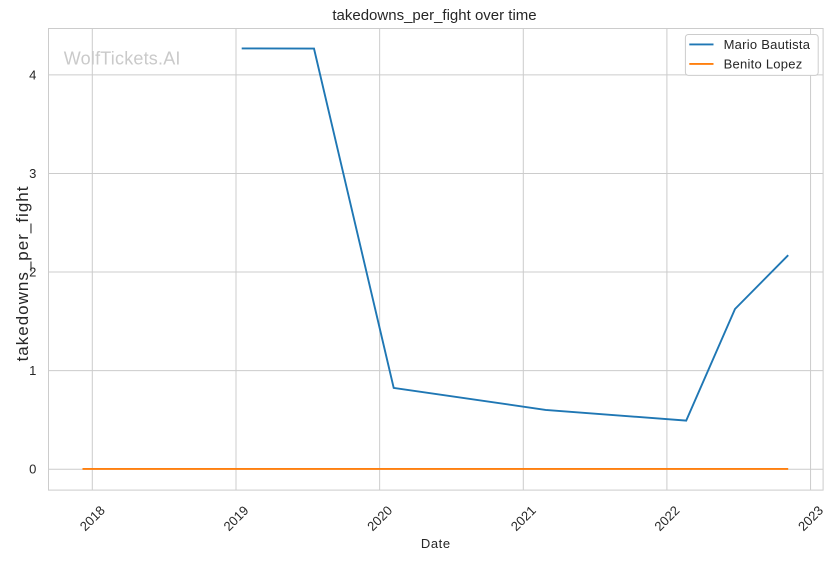 The image size is (835, 561). Describe the element at coordinates (434, 15) in the screenshot. I see `svg-text: takedowns_per_fight over time` at that location.